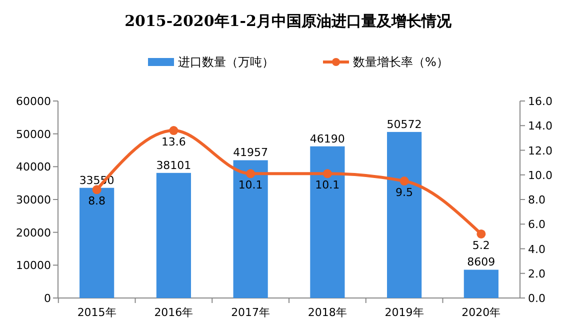 Image resolution: width=576 pixels, height=328 pixels. What do you see at coordinates (97, 201) in the screenshot?
I see `data-label: 8.8` at bounding box center [97, 201].